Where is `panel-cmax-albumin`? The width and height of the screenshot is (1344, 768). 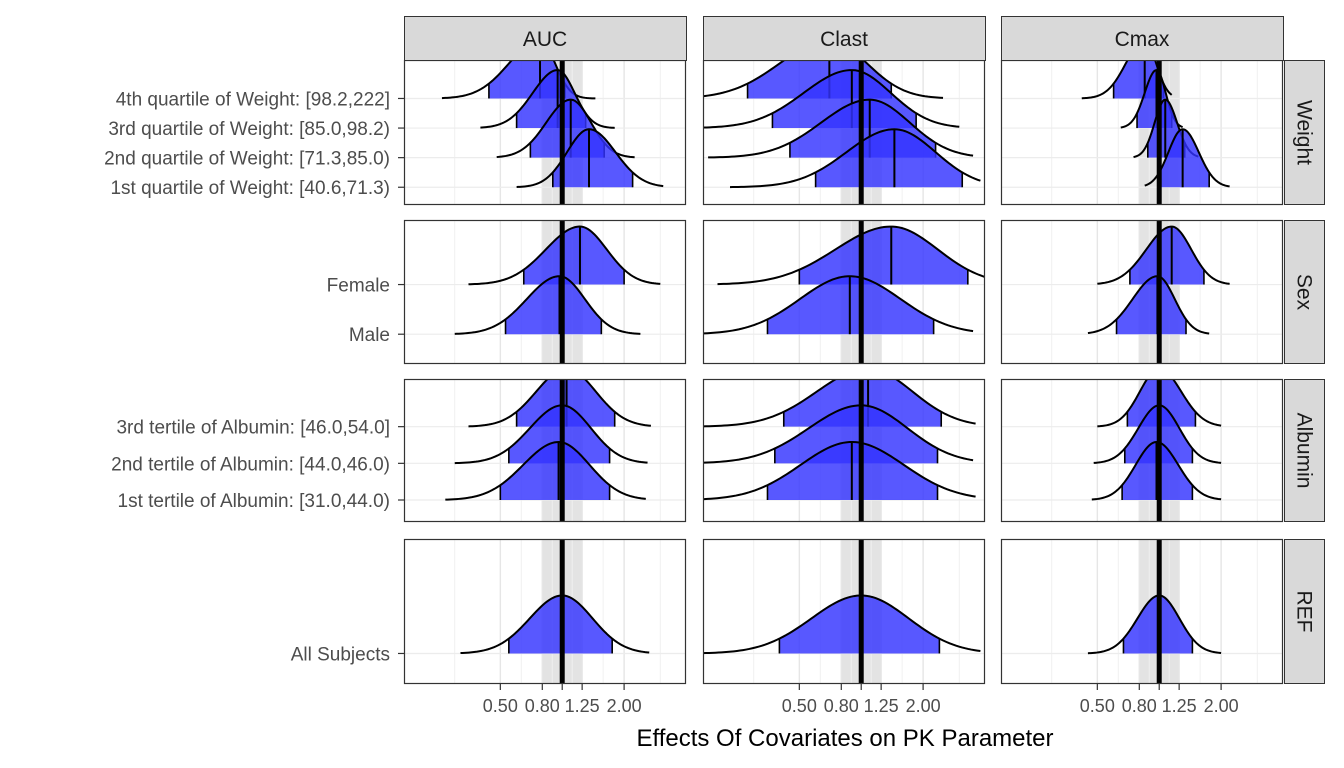 panel-cmax-albumin is located at coordinates (1142, 450).